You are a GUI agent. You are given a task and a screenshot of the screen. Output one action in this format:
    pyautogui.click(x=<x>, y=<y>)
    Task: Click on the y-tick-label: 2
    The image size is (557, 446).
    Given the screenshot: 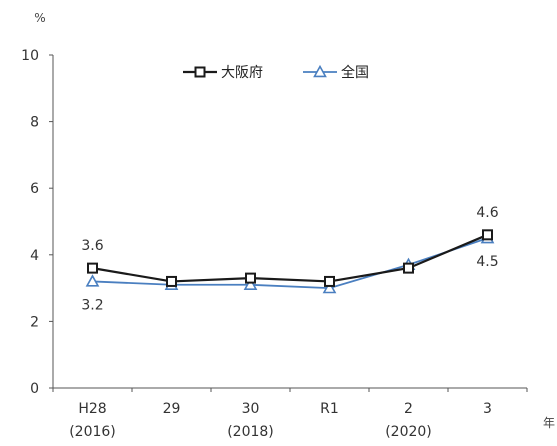 What is the action you would take?
    pyautogui.click(x=34, y=322)
    